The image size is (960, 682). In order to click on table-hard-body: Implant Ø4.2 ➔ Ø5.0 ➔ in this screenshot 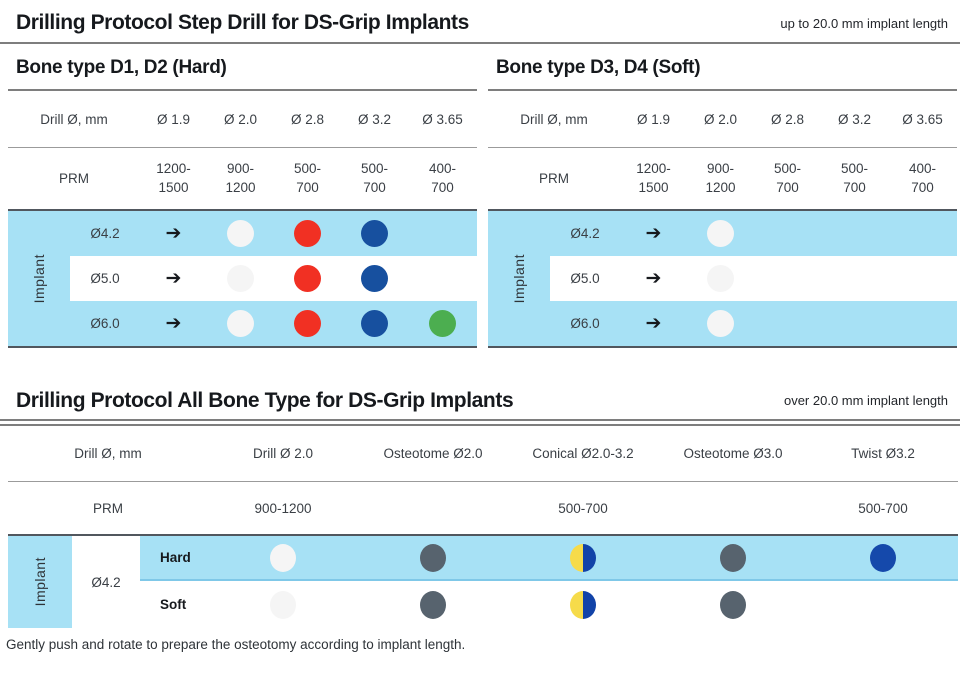, I will do `click(242, 278)`.